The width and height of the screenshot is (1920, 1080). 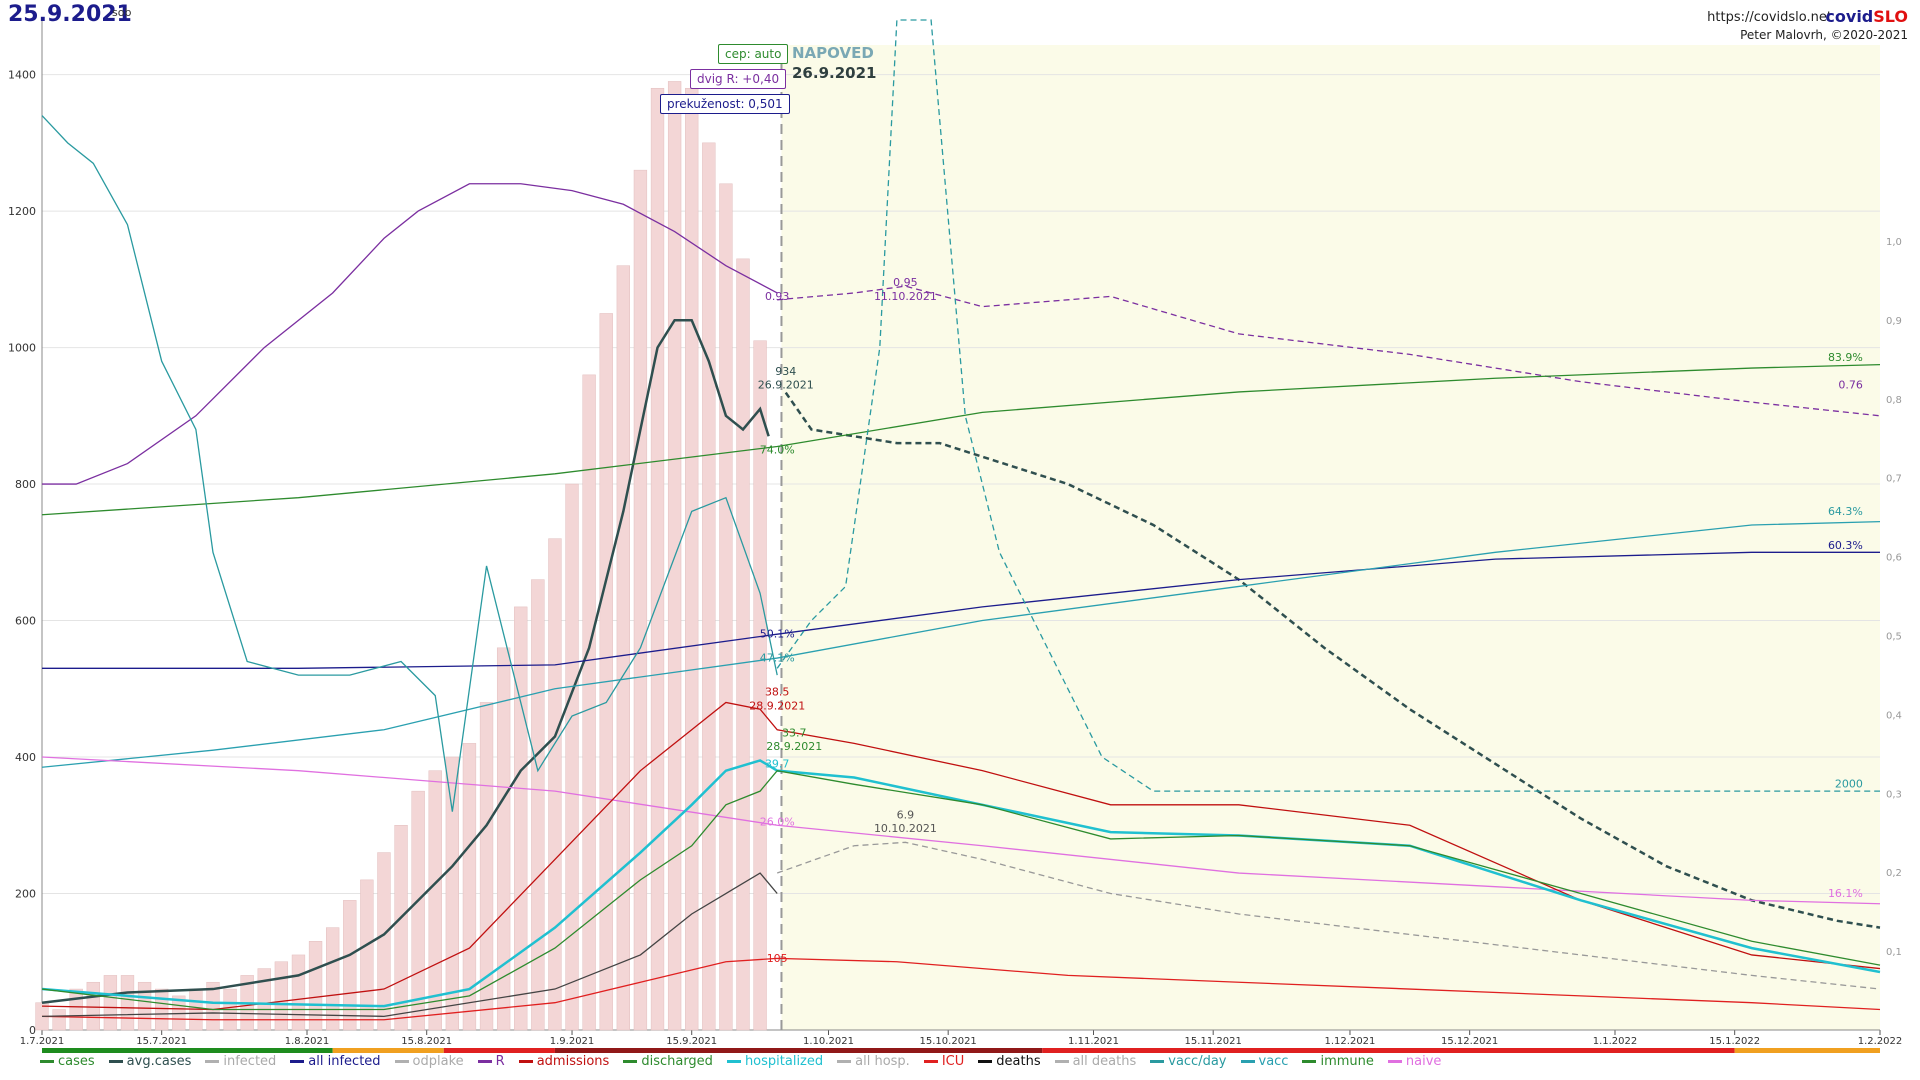 I want to click on legend-label: cases, so click(x=76, y=1061).